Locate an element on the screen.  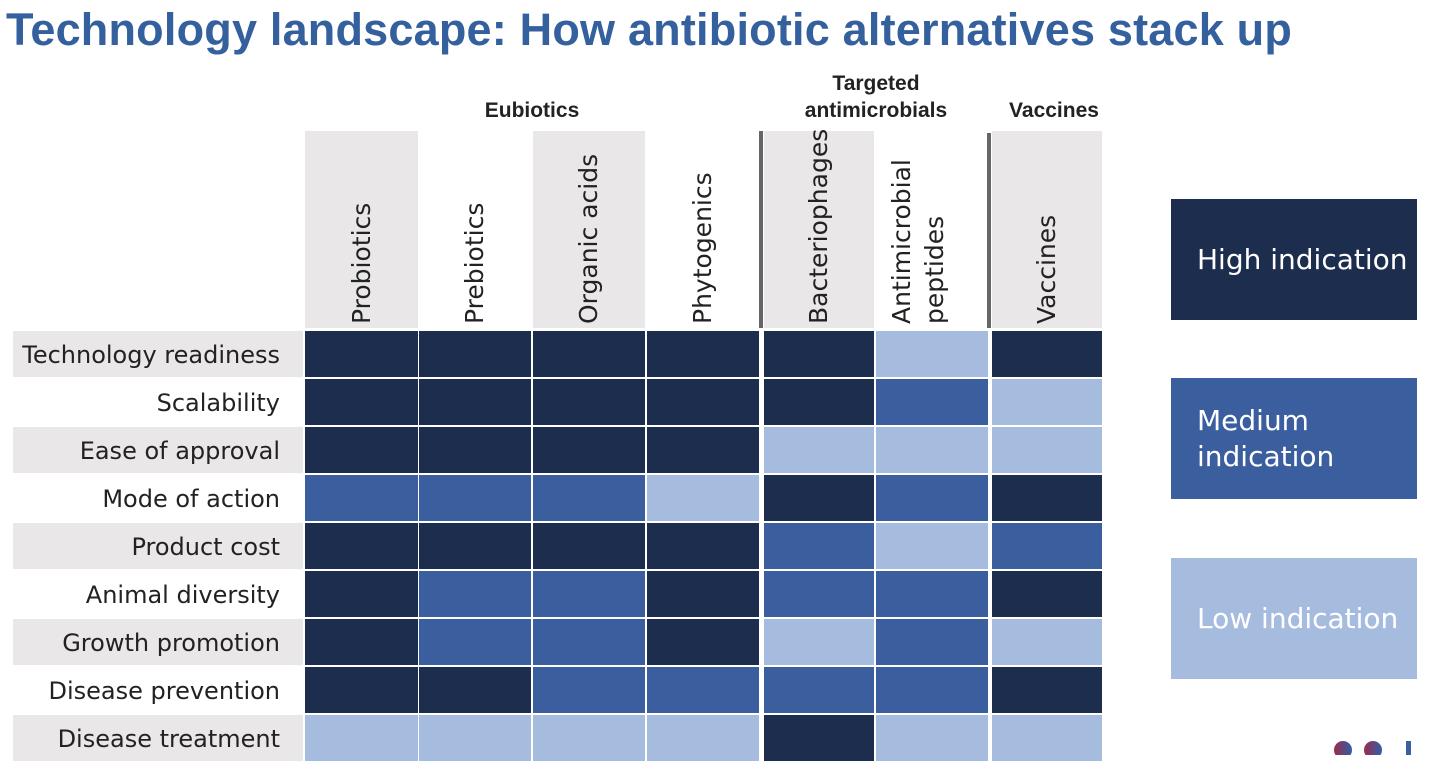
column-label: Organic acids is located at coordinates (588, 238).